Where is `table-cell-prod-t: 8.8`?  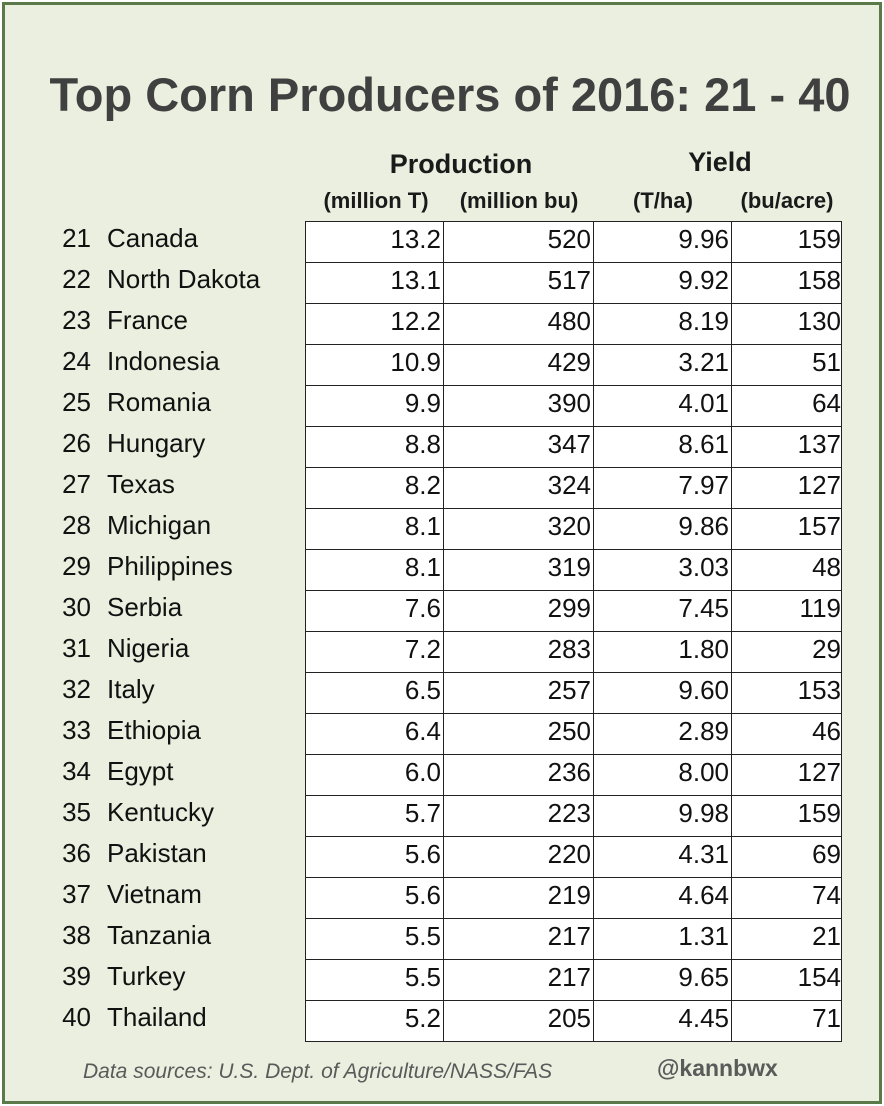
table-cell-prod-t: 8.8 is located at coordinates (422, 444).